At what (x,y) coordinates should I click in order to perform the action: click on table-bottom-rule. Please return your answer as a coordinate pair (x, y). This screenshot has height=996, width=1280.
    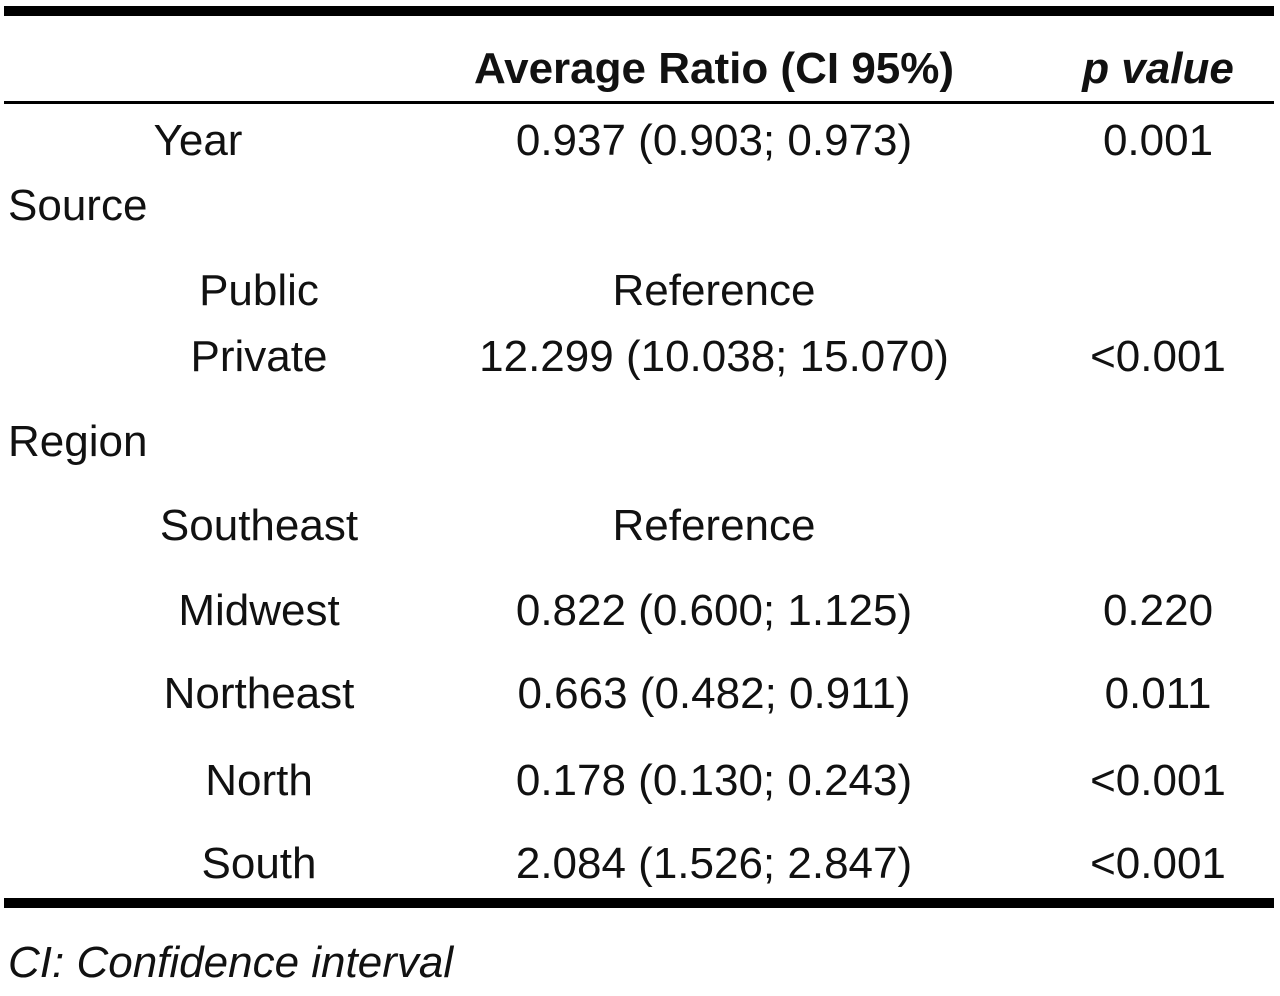
    Looking at the image, I should click on (639, 903).